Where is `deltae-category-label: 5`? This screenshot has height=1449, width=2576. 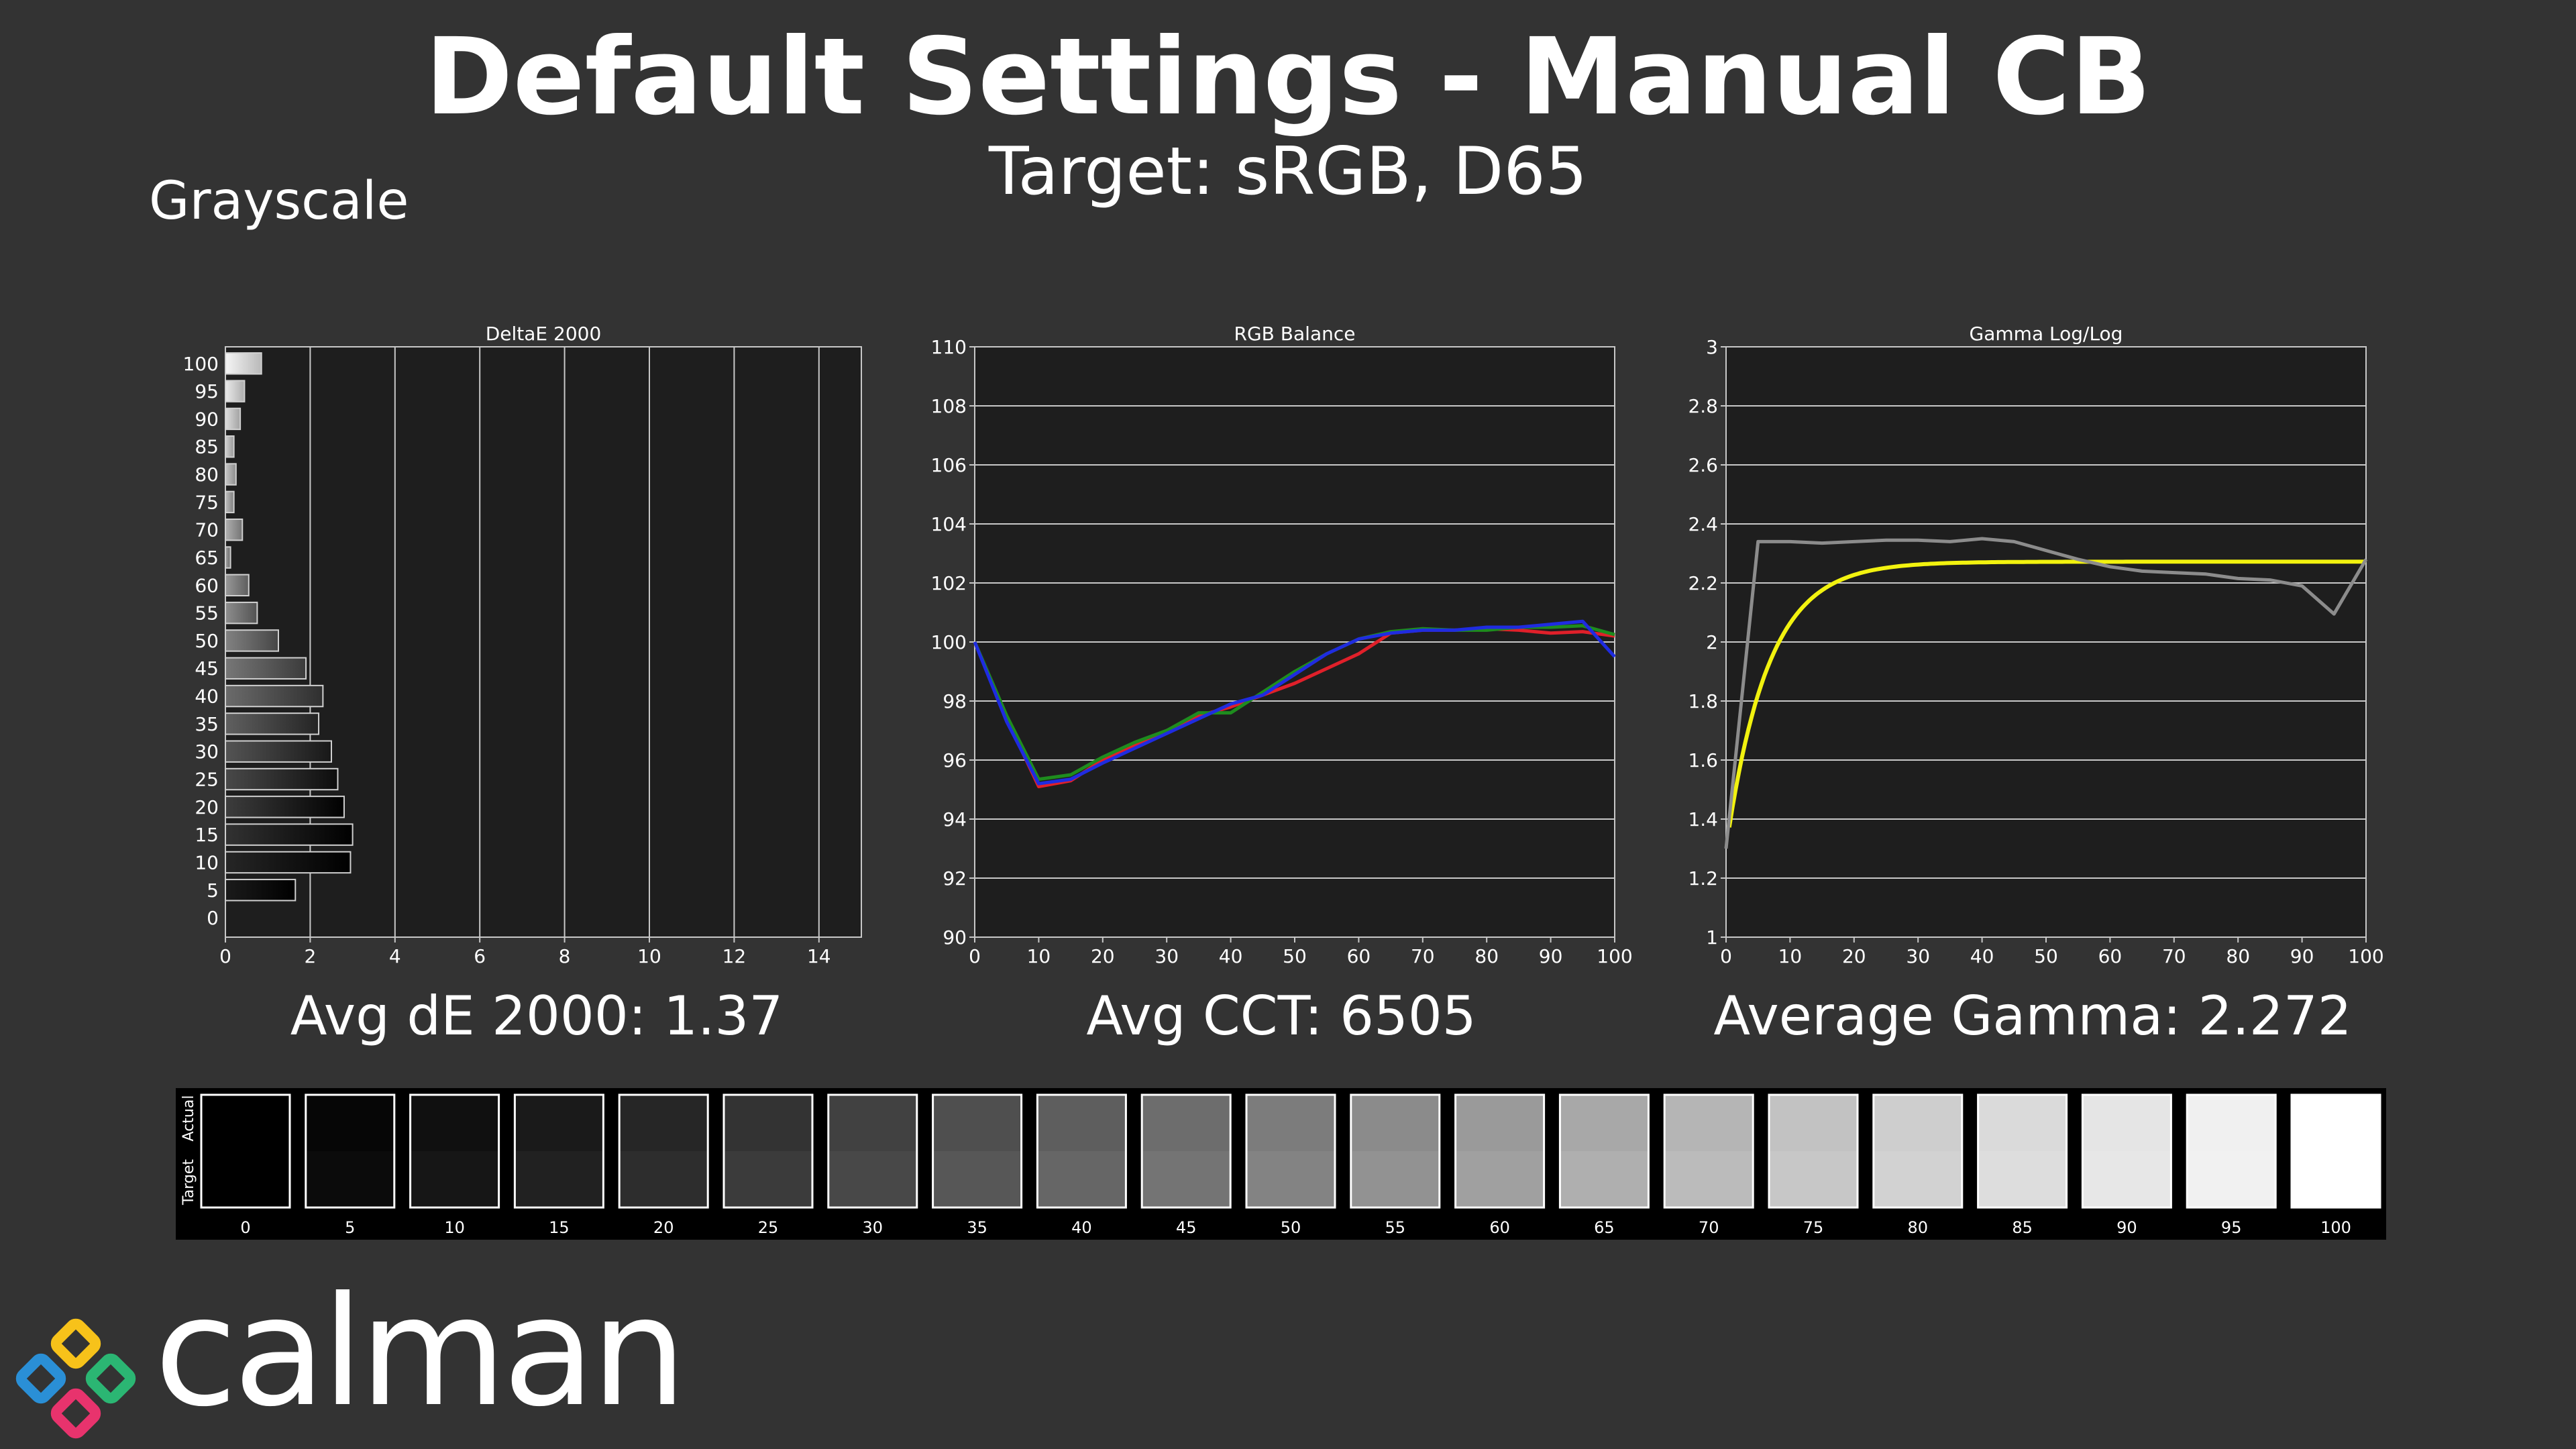 deltae-category-label: 5 is located at coordinates (213, 890).